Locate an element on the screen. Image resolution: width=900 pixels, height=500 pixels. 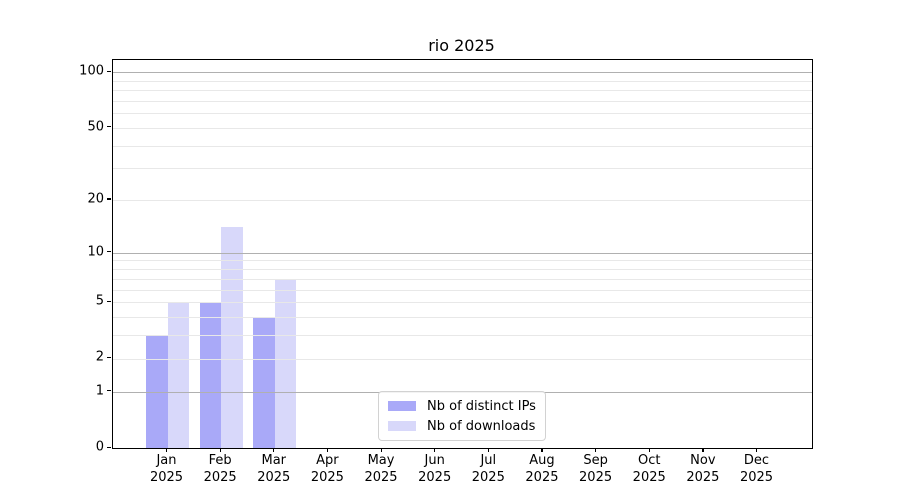
y-axis-tick-label: 10 is located at coordinates (95, 252).